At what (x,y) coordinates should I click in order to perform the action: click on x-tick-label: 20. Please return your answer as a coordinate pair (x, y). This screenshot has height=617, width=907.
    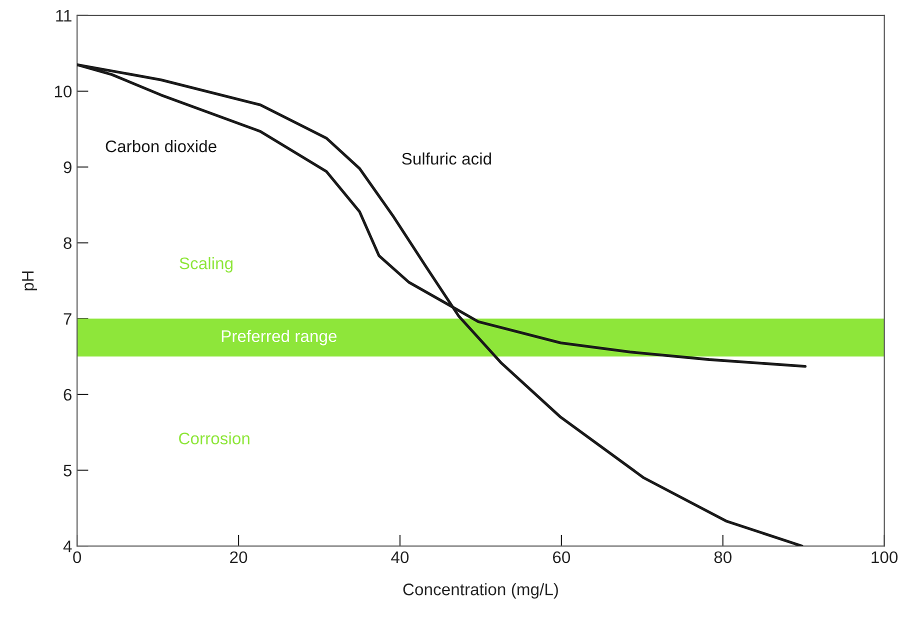
    Looking at the image, I should click on (239, 557).